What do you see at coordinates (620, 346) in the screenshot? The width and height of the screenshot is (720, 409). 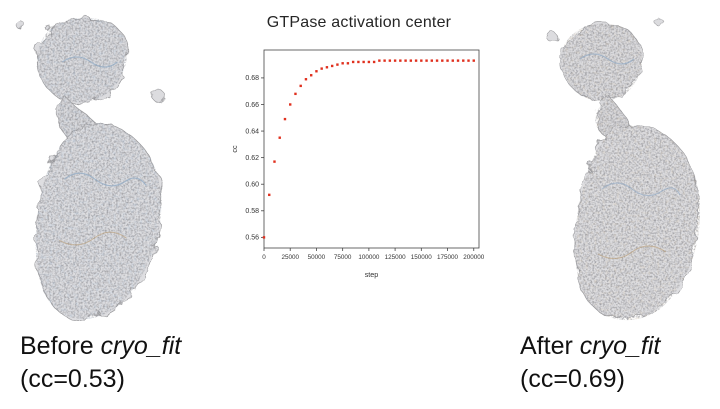 I see `caption-after-method: cryo_fit` at bounding box center [620, 346].